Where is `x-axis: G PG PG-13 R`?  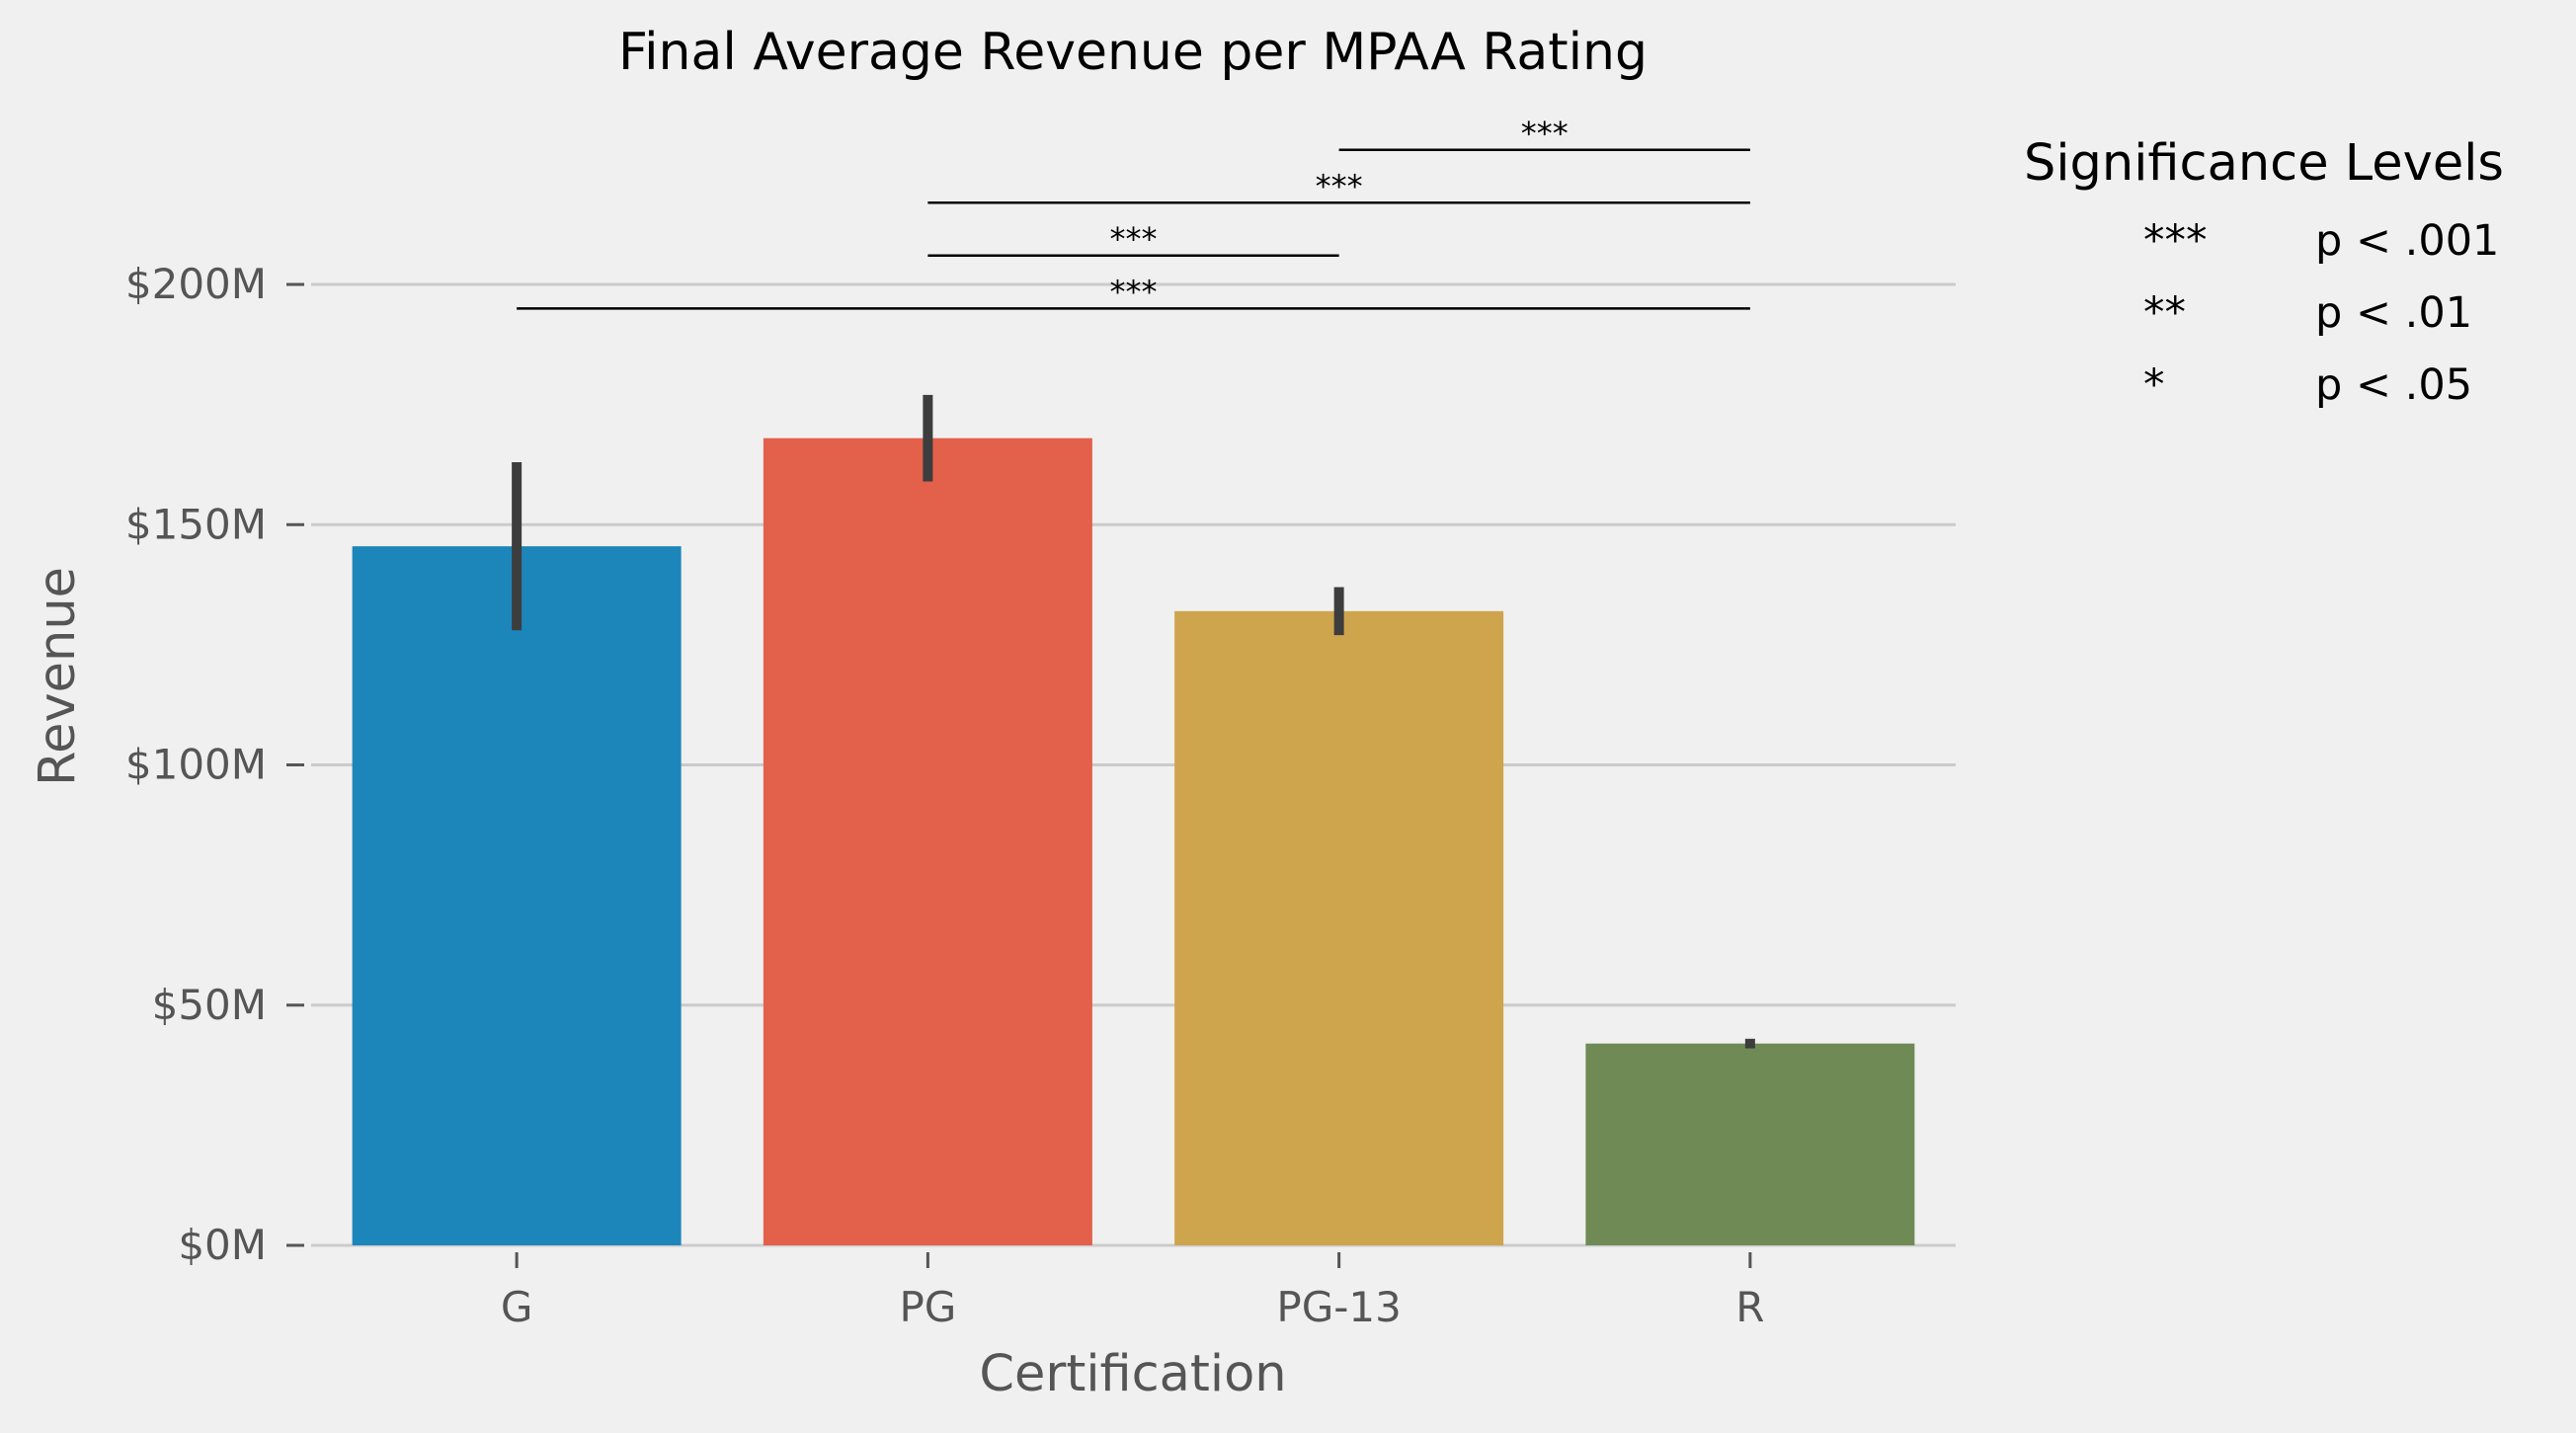 x-axis: G PG PG-13 R is located at coordinates (1132, 1291).